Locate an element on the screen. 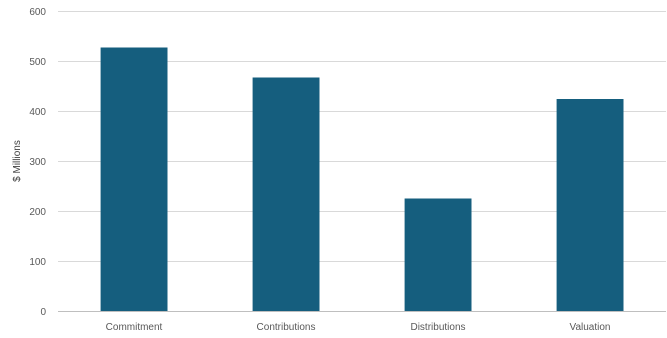 Image resolution: width=667 pixels, height=338 pixels. x-tick-label-commitment: Commitment is located at coordinates (134, 327).